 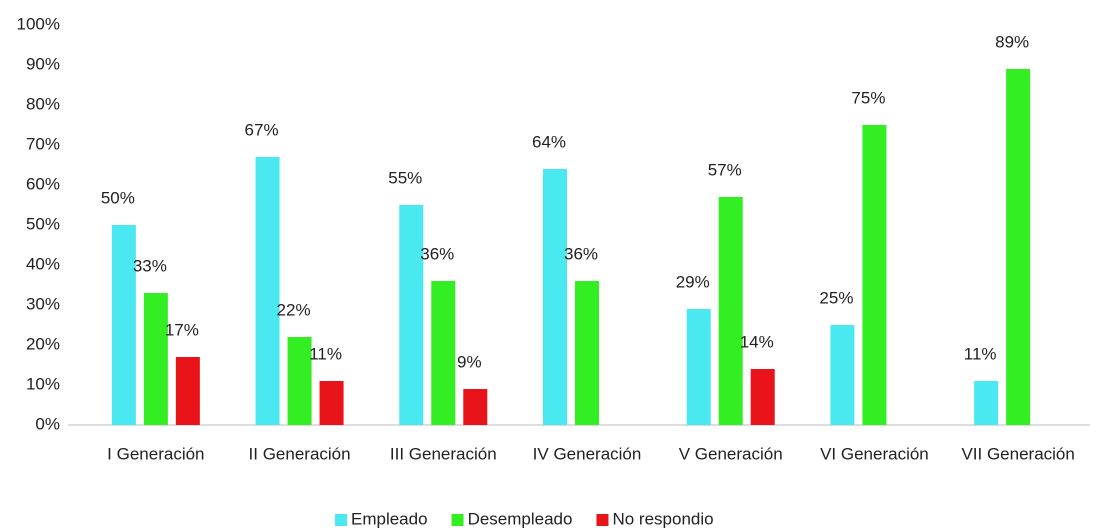 What do you see at coordinates (43, 143) in the screenshot?
I see `y-tick-label: 70%` at bounding box center [43, 143].